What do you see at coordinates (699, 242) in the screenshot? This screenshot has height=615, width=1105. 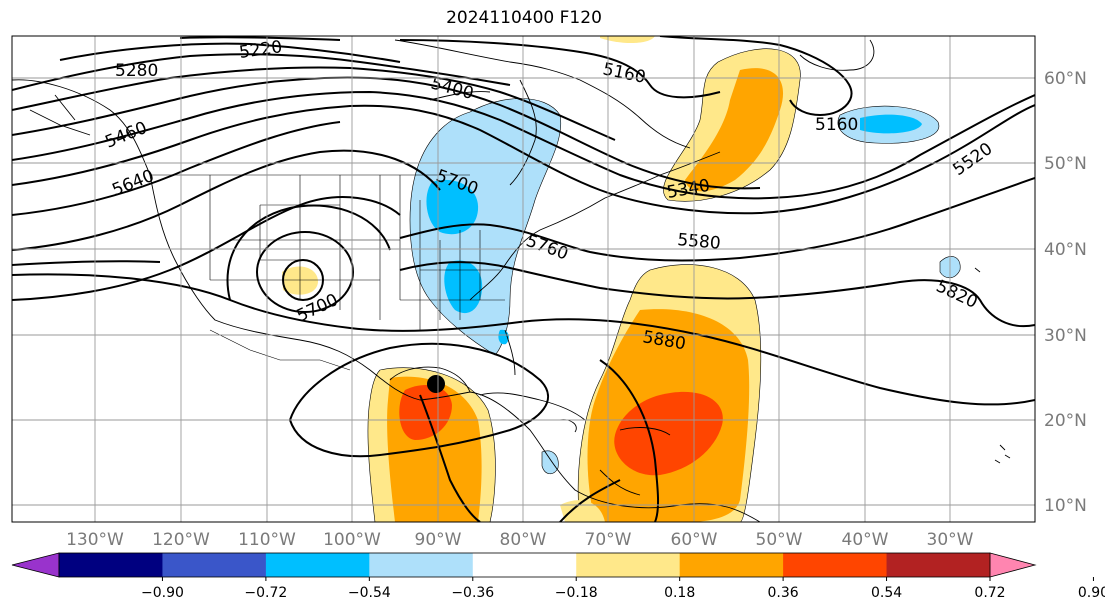 I see `contour-label: 5580` at bounding box center [699, 242].